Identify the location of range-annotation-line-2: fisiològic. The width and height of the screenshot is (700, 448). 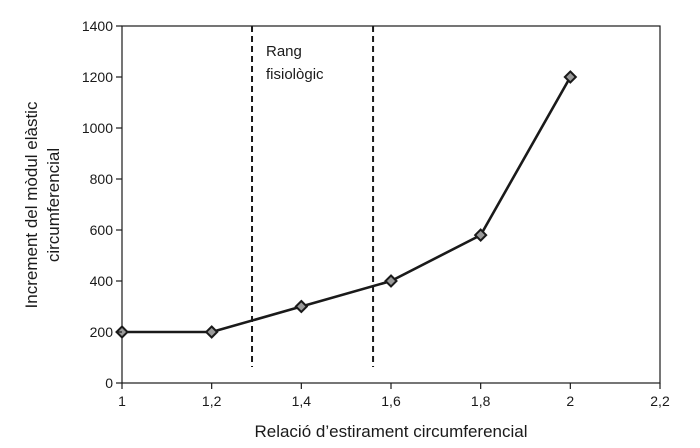
(295, 74).